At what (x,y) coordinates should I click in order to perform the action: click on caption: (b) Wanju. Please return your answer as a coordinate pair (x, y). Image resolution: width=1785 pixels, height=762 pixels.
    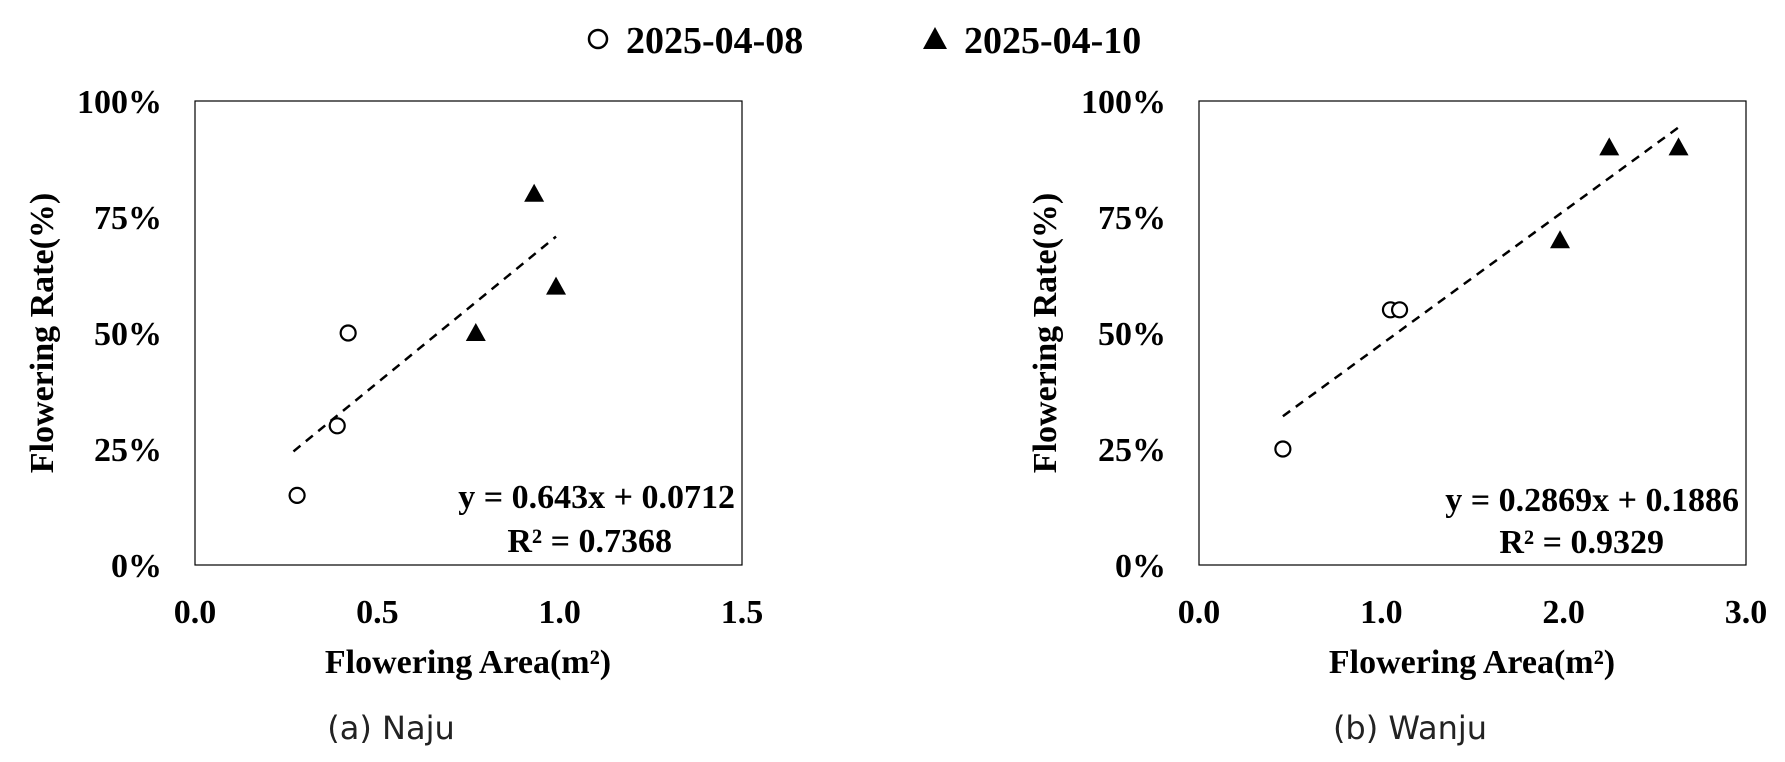
    Looking at the image, I should click on (1410, 728).